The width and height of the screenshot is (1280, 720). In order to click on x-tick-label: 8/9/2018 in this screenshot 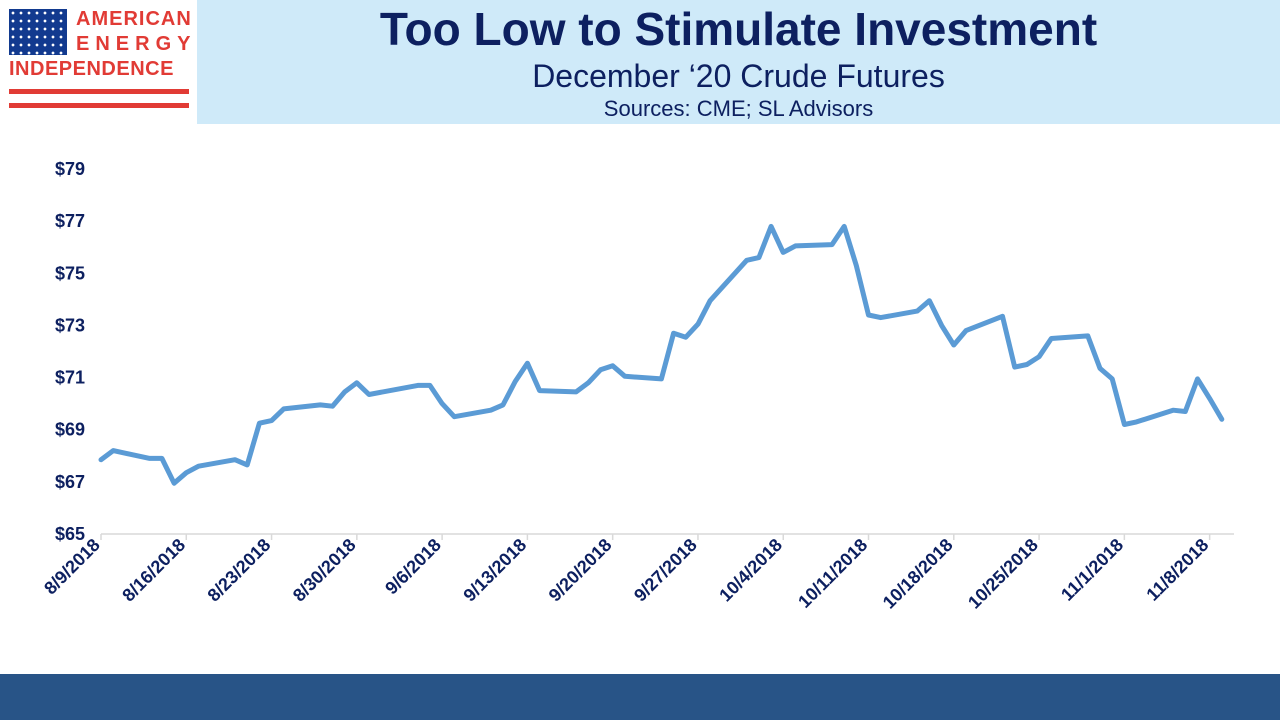, I will do `click(72, 567)`.